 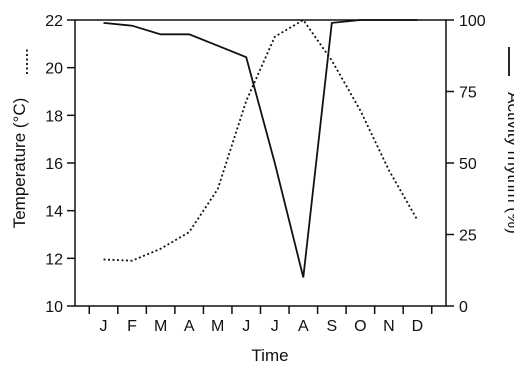 I want to click on right-tick-label: 0, so click(x=463, y=307).